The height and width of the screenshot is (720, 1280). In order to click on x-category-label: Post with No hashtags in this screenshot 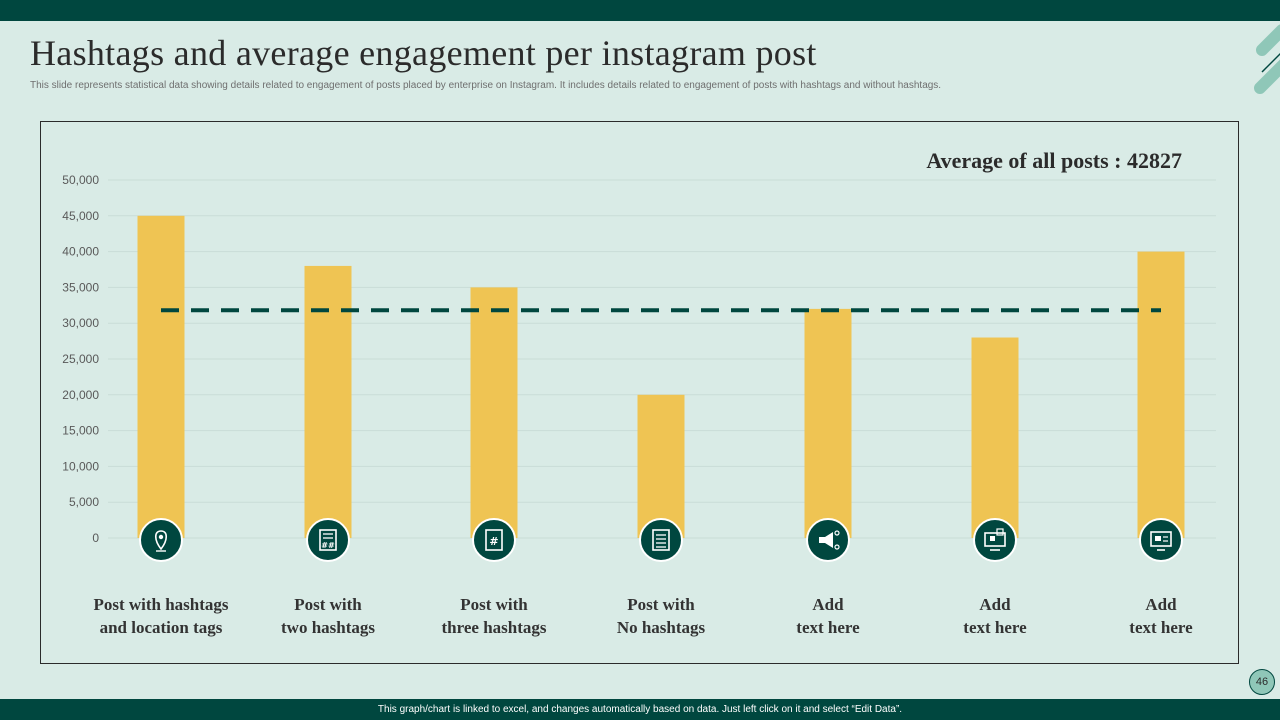, I will do `click(661, 616)`.